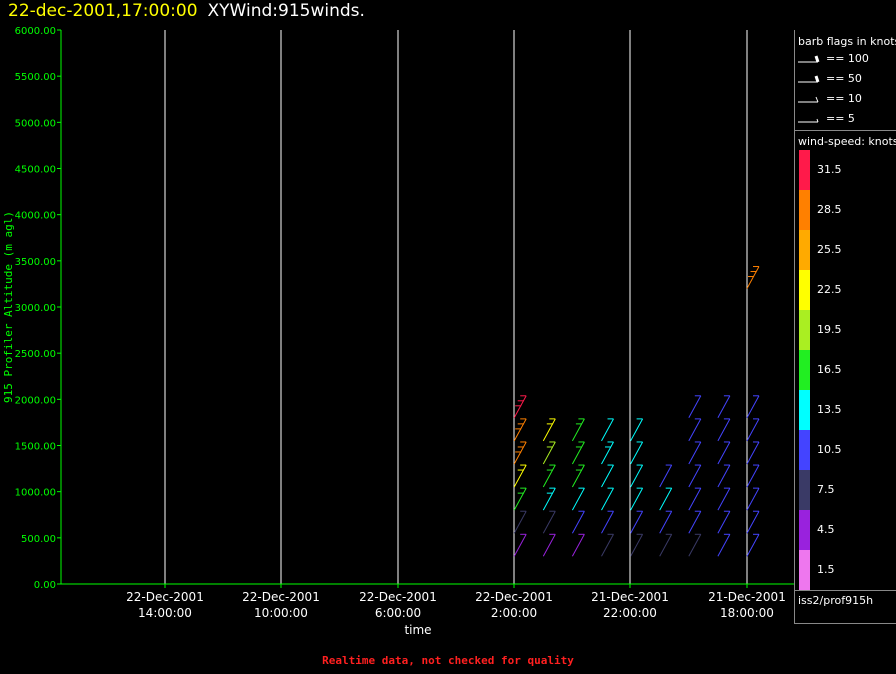 The height and width of the screenshot is (674, 896). What do you see at coordinates (826, 529) in the screenshot?
I see `colorbar-label: 4.5` at bounding box center [826, 529].